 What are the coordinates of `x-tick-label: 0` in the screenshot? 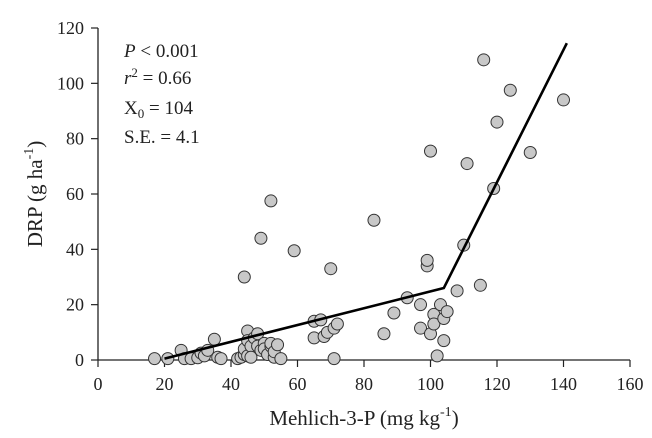 It's located at (98, 384).